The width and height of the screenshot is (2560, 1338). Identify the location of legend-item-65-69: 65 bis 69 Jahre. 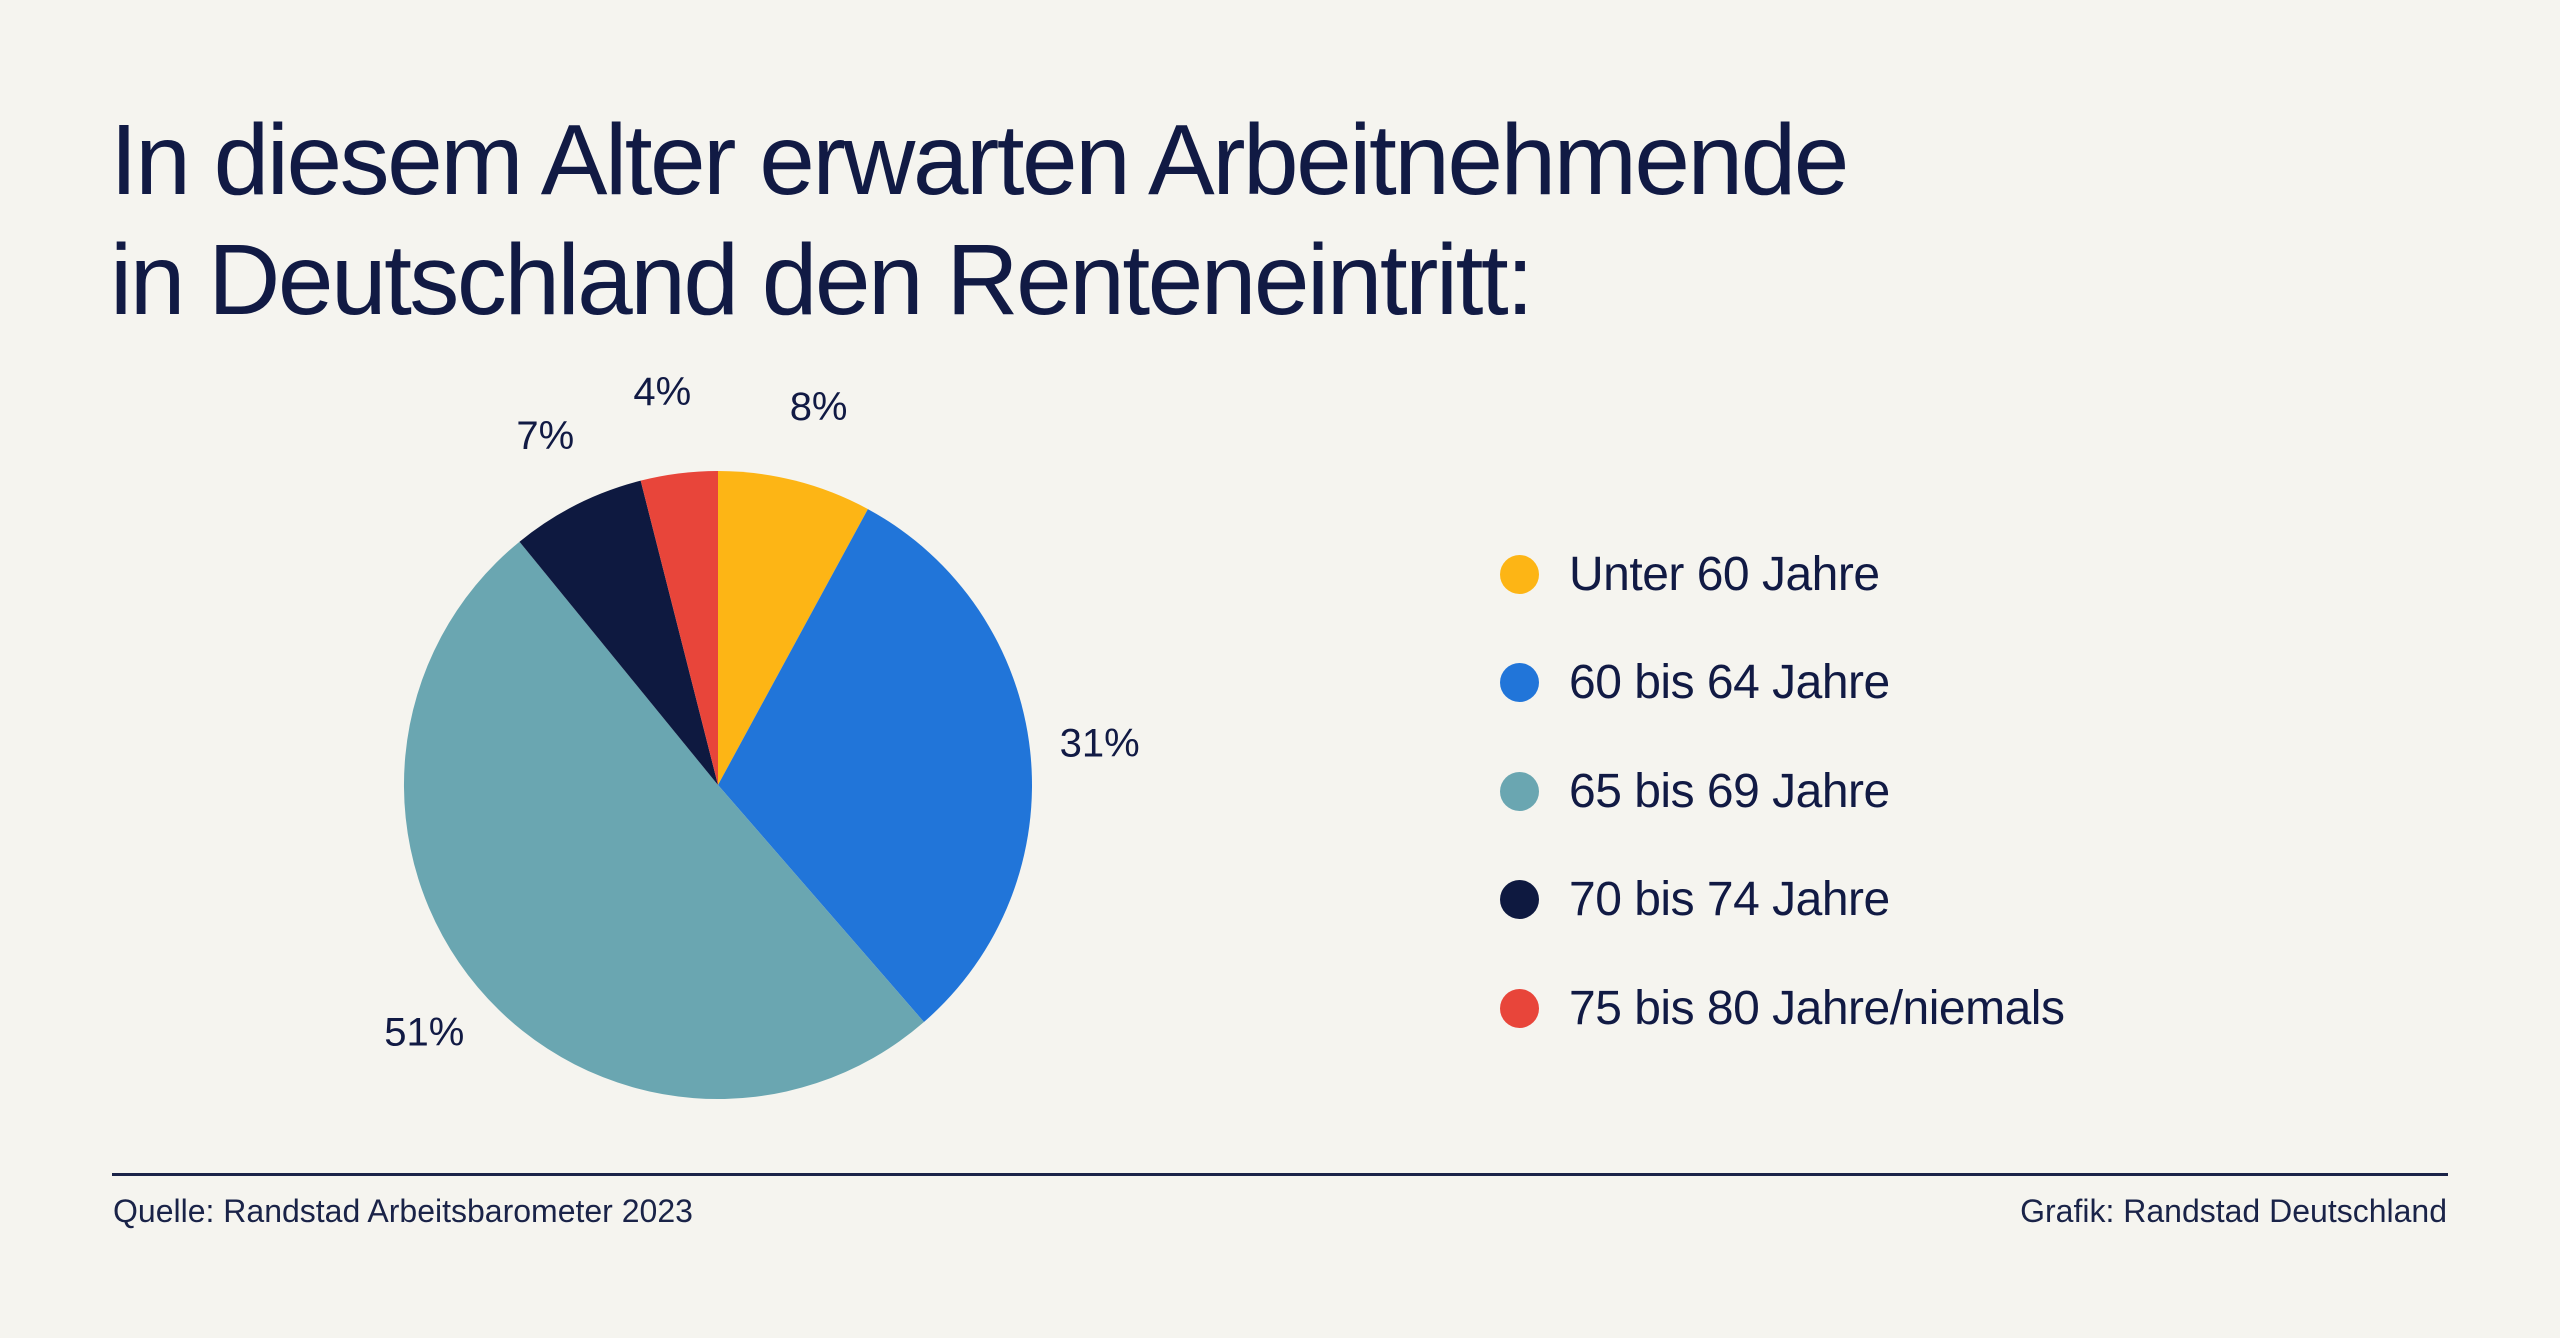
(1782, 791).